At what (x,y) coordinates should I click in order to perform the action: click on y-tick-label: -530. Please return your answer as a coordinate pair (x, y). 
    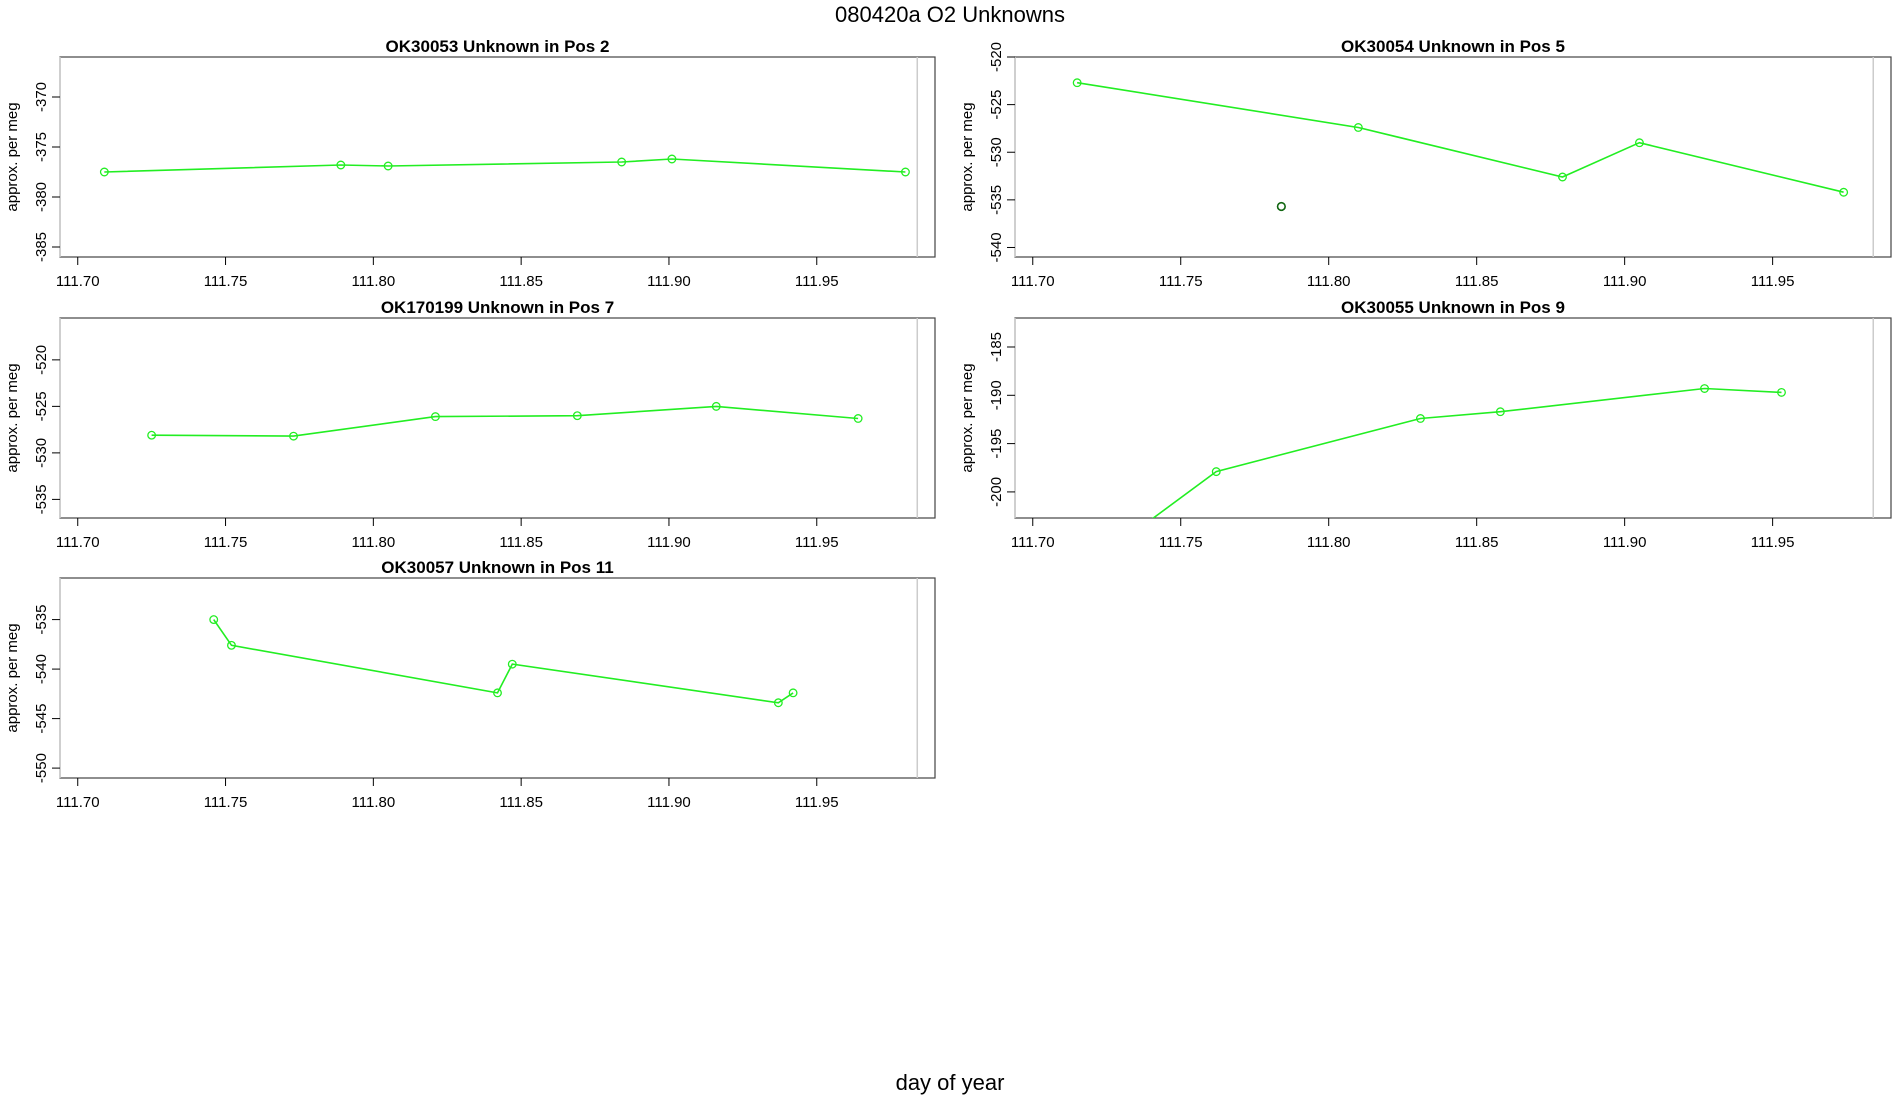
    Looking at the image, I should click on (996, 152).